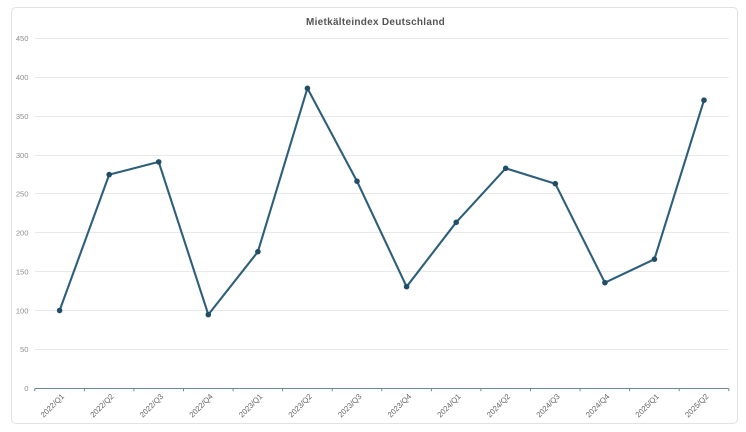 This screenshot has width=746, height=432. Describe the element at coordinates (22, 116) in the screenshot. I see `svg-text: 350` at that location.